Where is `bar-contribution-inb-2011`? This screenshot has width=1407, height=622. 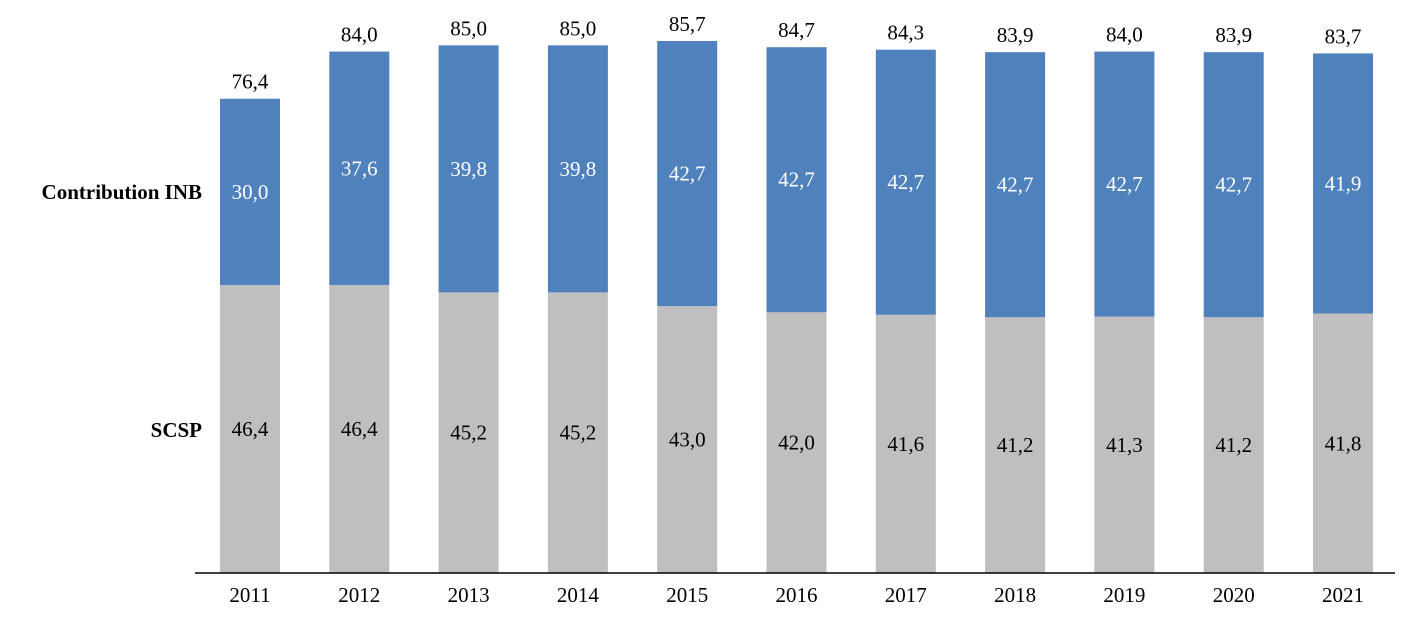 bar-contribution-inb-2011 is located at coordinates (250, 191).